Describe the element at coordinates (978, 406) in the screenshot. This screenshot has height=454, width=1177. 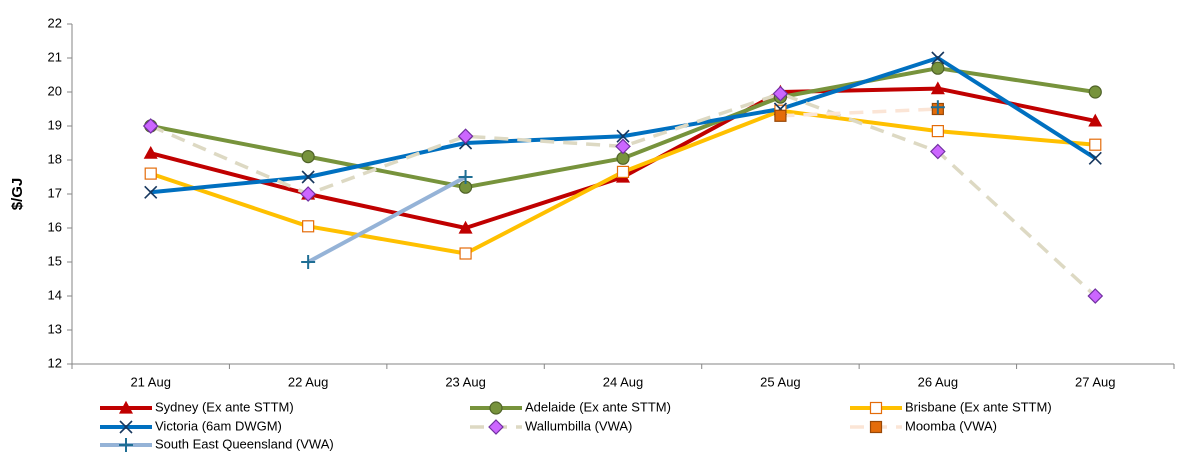
I see `legend-label: Brisbane (Ex ante STTM)` at that location.